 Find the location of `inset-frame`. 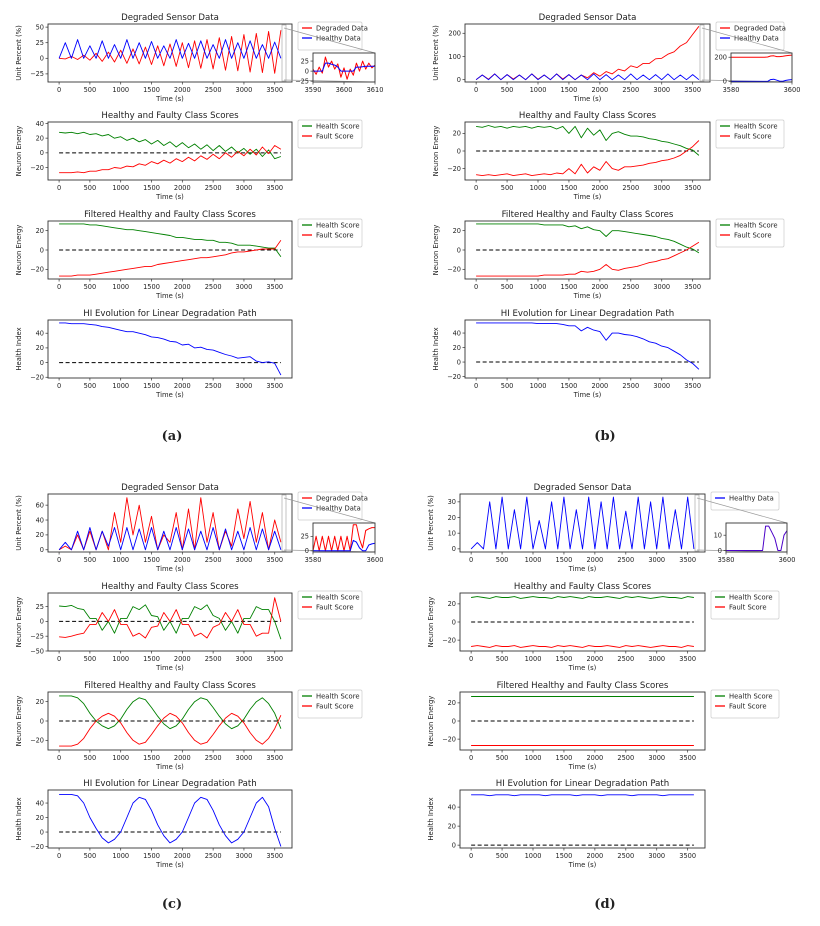

inset-frame is located at coordinates (756, 537).